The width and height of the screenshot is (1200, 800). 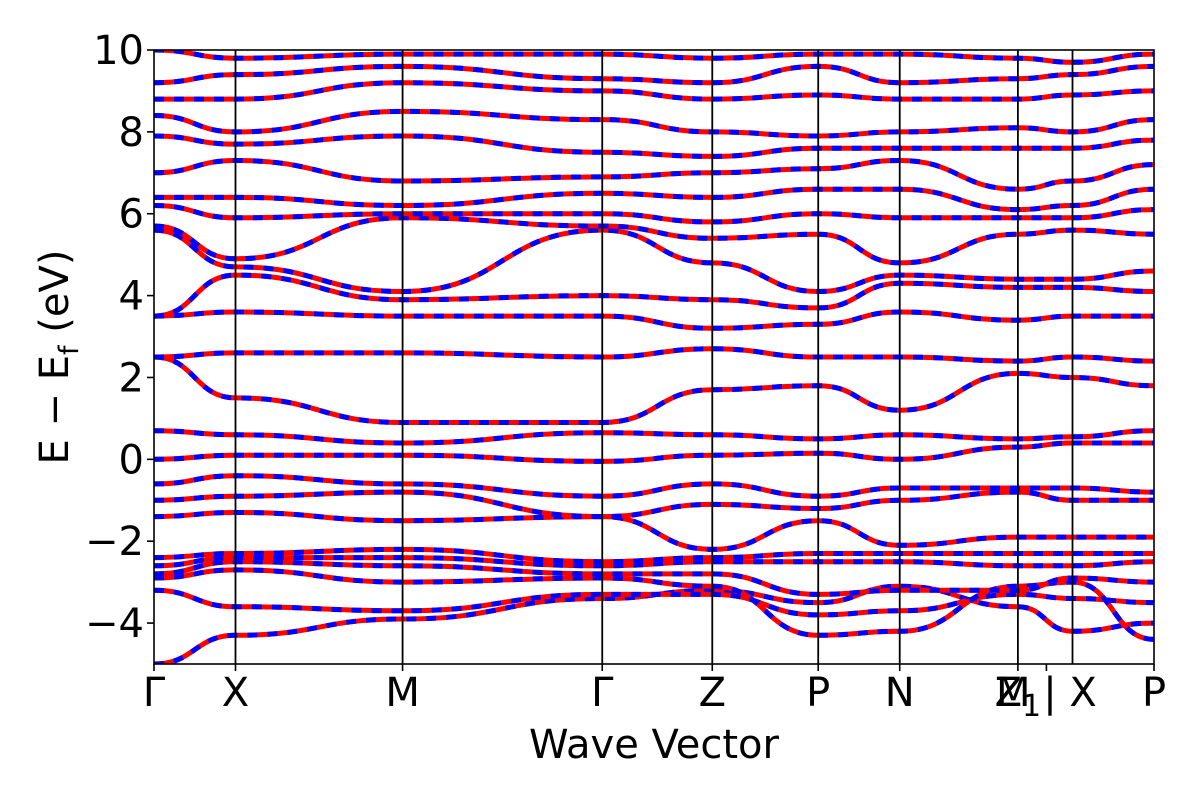 What do you see at coordinates (654, 578) in the screenshot?
I see `band-4-dashed` at bounding box center [654, 578].